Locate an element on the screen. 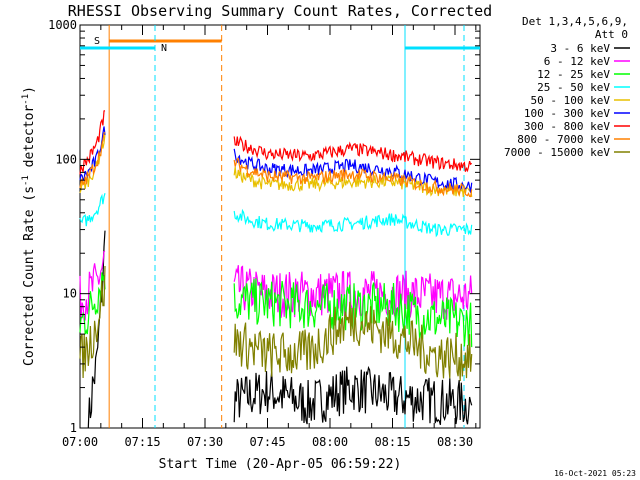  x-tick-label: 07:00 is located at coordinates (80, 442).